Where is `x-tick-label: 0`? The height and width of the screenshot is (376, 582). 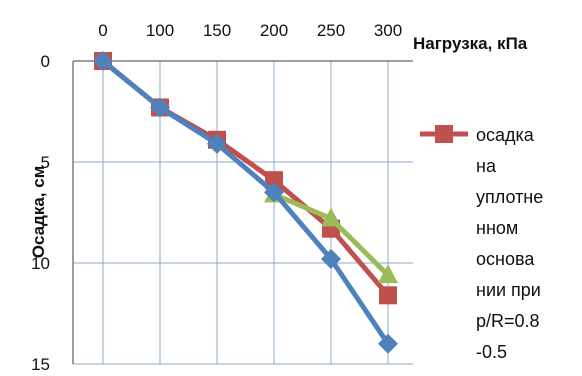 x-tick-label: 0 is located at coordinates (102, 30).